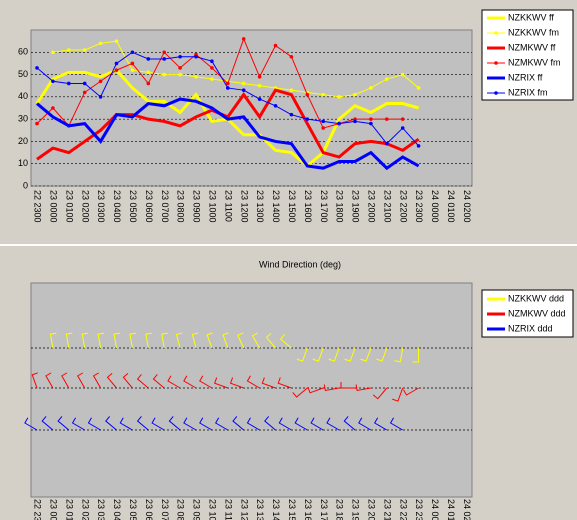  I want to click on x-tick-label: 23 1300, so click(260, 206).